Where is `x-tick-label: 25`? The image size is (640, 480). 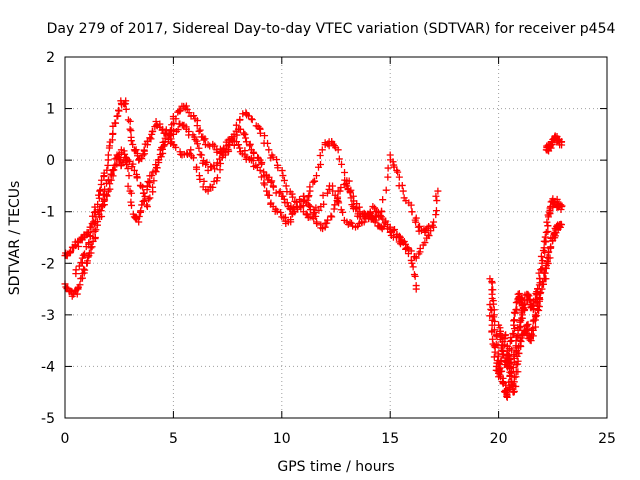 x-tick-label: 25 is located at coordinates (607, 439).